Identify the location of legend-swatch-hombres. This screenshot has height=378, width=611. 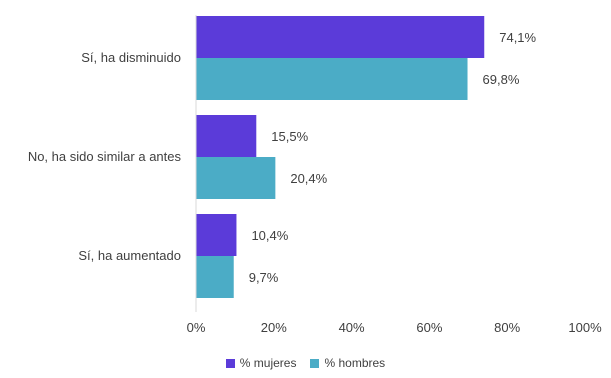
(315, 363).